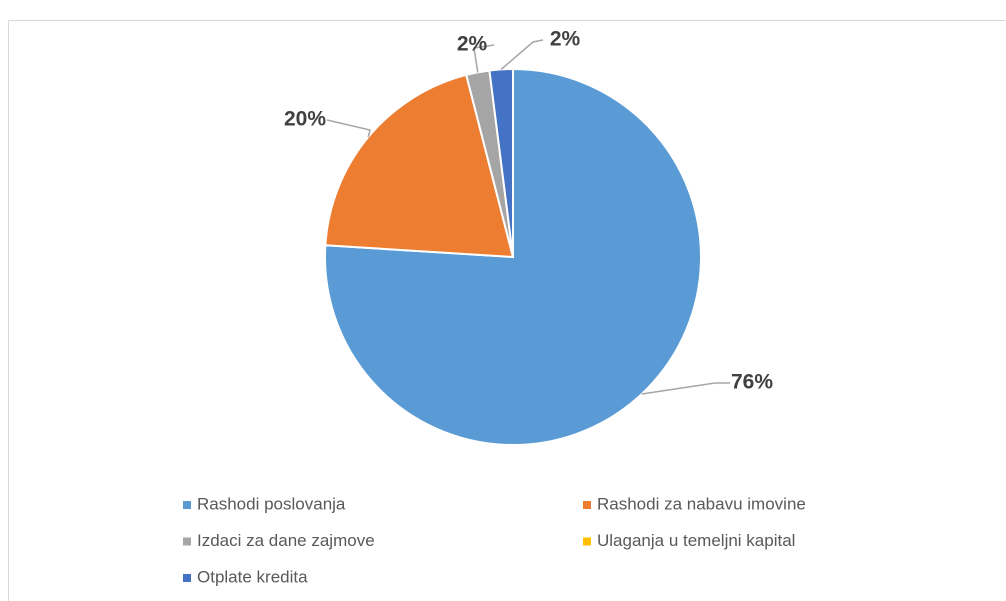 This screenshot has height=601, width=1006. Describe the element at coordinates (286, 540) in the screenshot. I see `legend-label: Izdaci za dane zajmove` at that location.